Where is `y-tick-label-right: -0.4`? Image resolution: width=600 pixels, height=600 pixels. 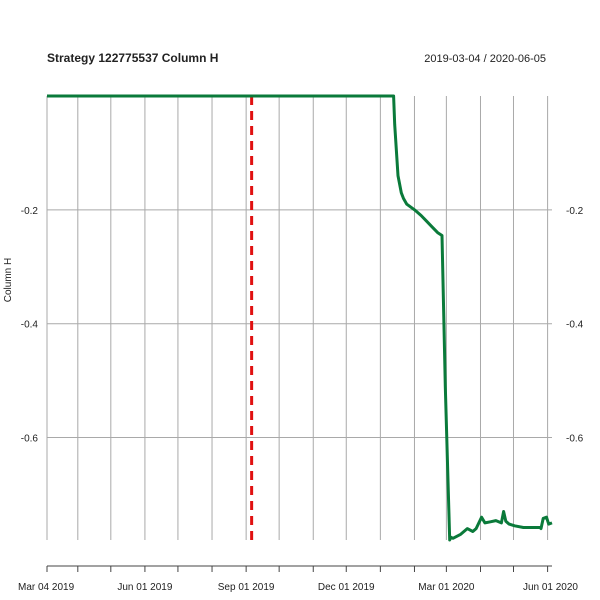
y-tick-label-right: -0.4 is located at coordinates (575, 325).